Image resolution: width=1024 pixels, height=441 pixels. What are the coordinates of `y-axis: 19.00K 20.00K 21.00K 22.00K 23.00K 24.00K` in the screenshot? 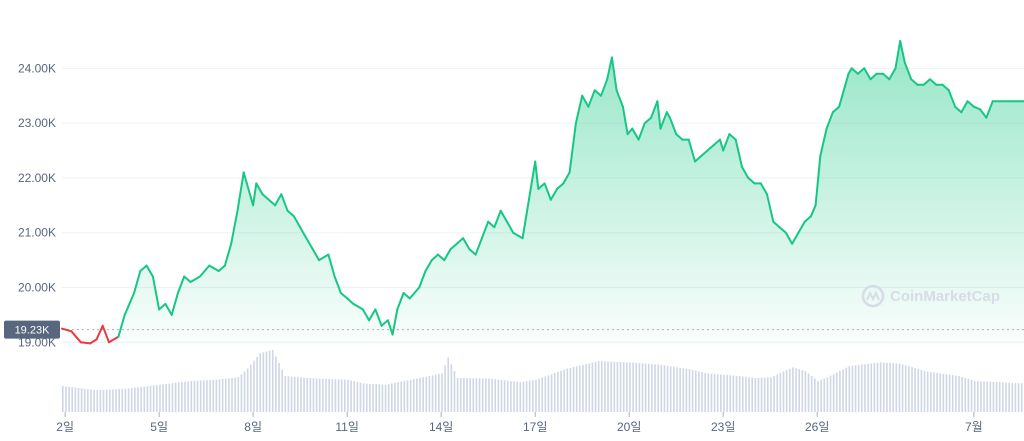 It's located at (37, 205).